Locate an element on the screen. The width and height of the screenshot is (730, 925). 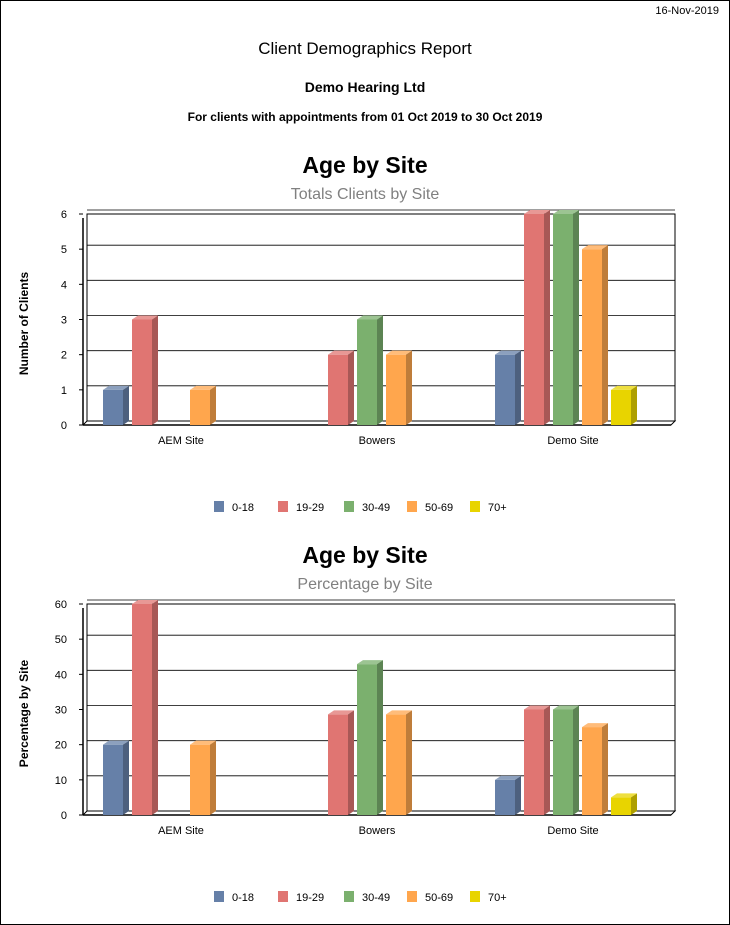
y-tick-label: 5 is located at coordinates (64, 250).